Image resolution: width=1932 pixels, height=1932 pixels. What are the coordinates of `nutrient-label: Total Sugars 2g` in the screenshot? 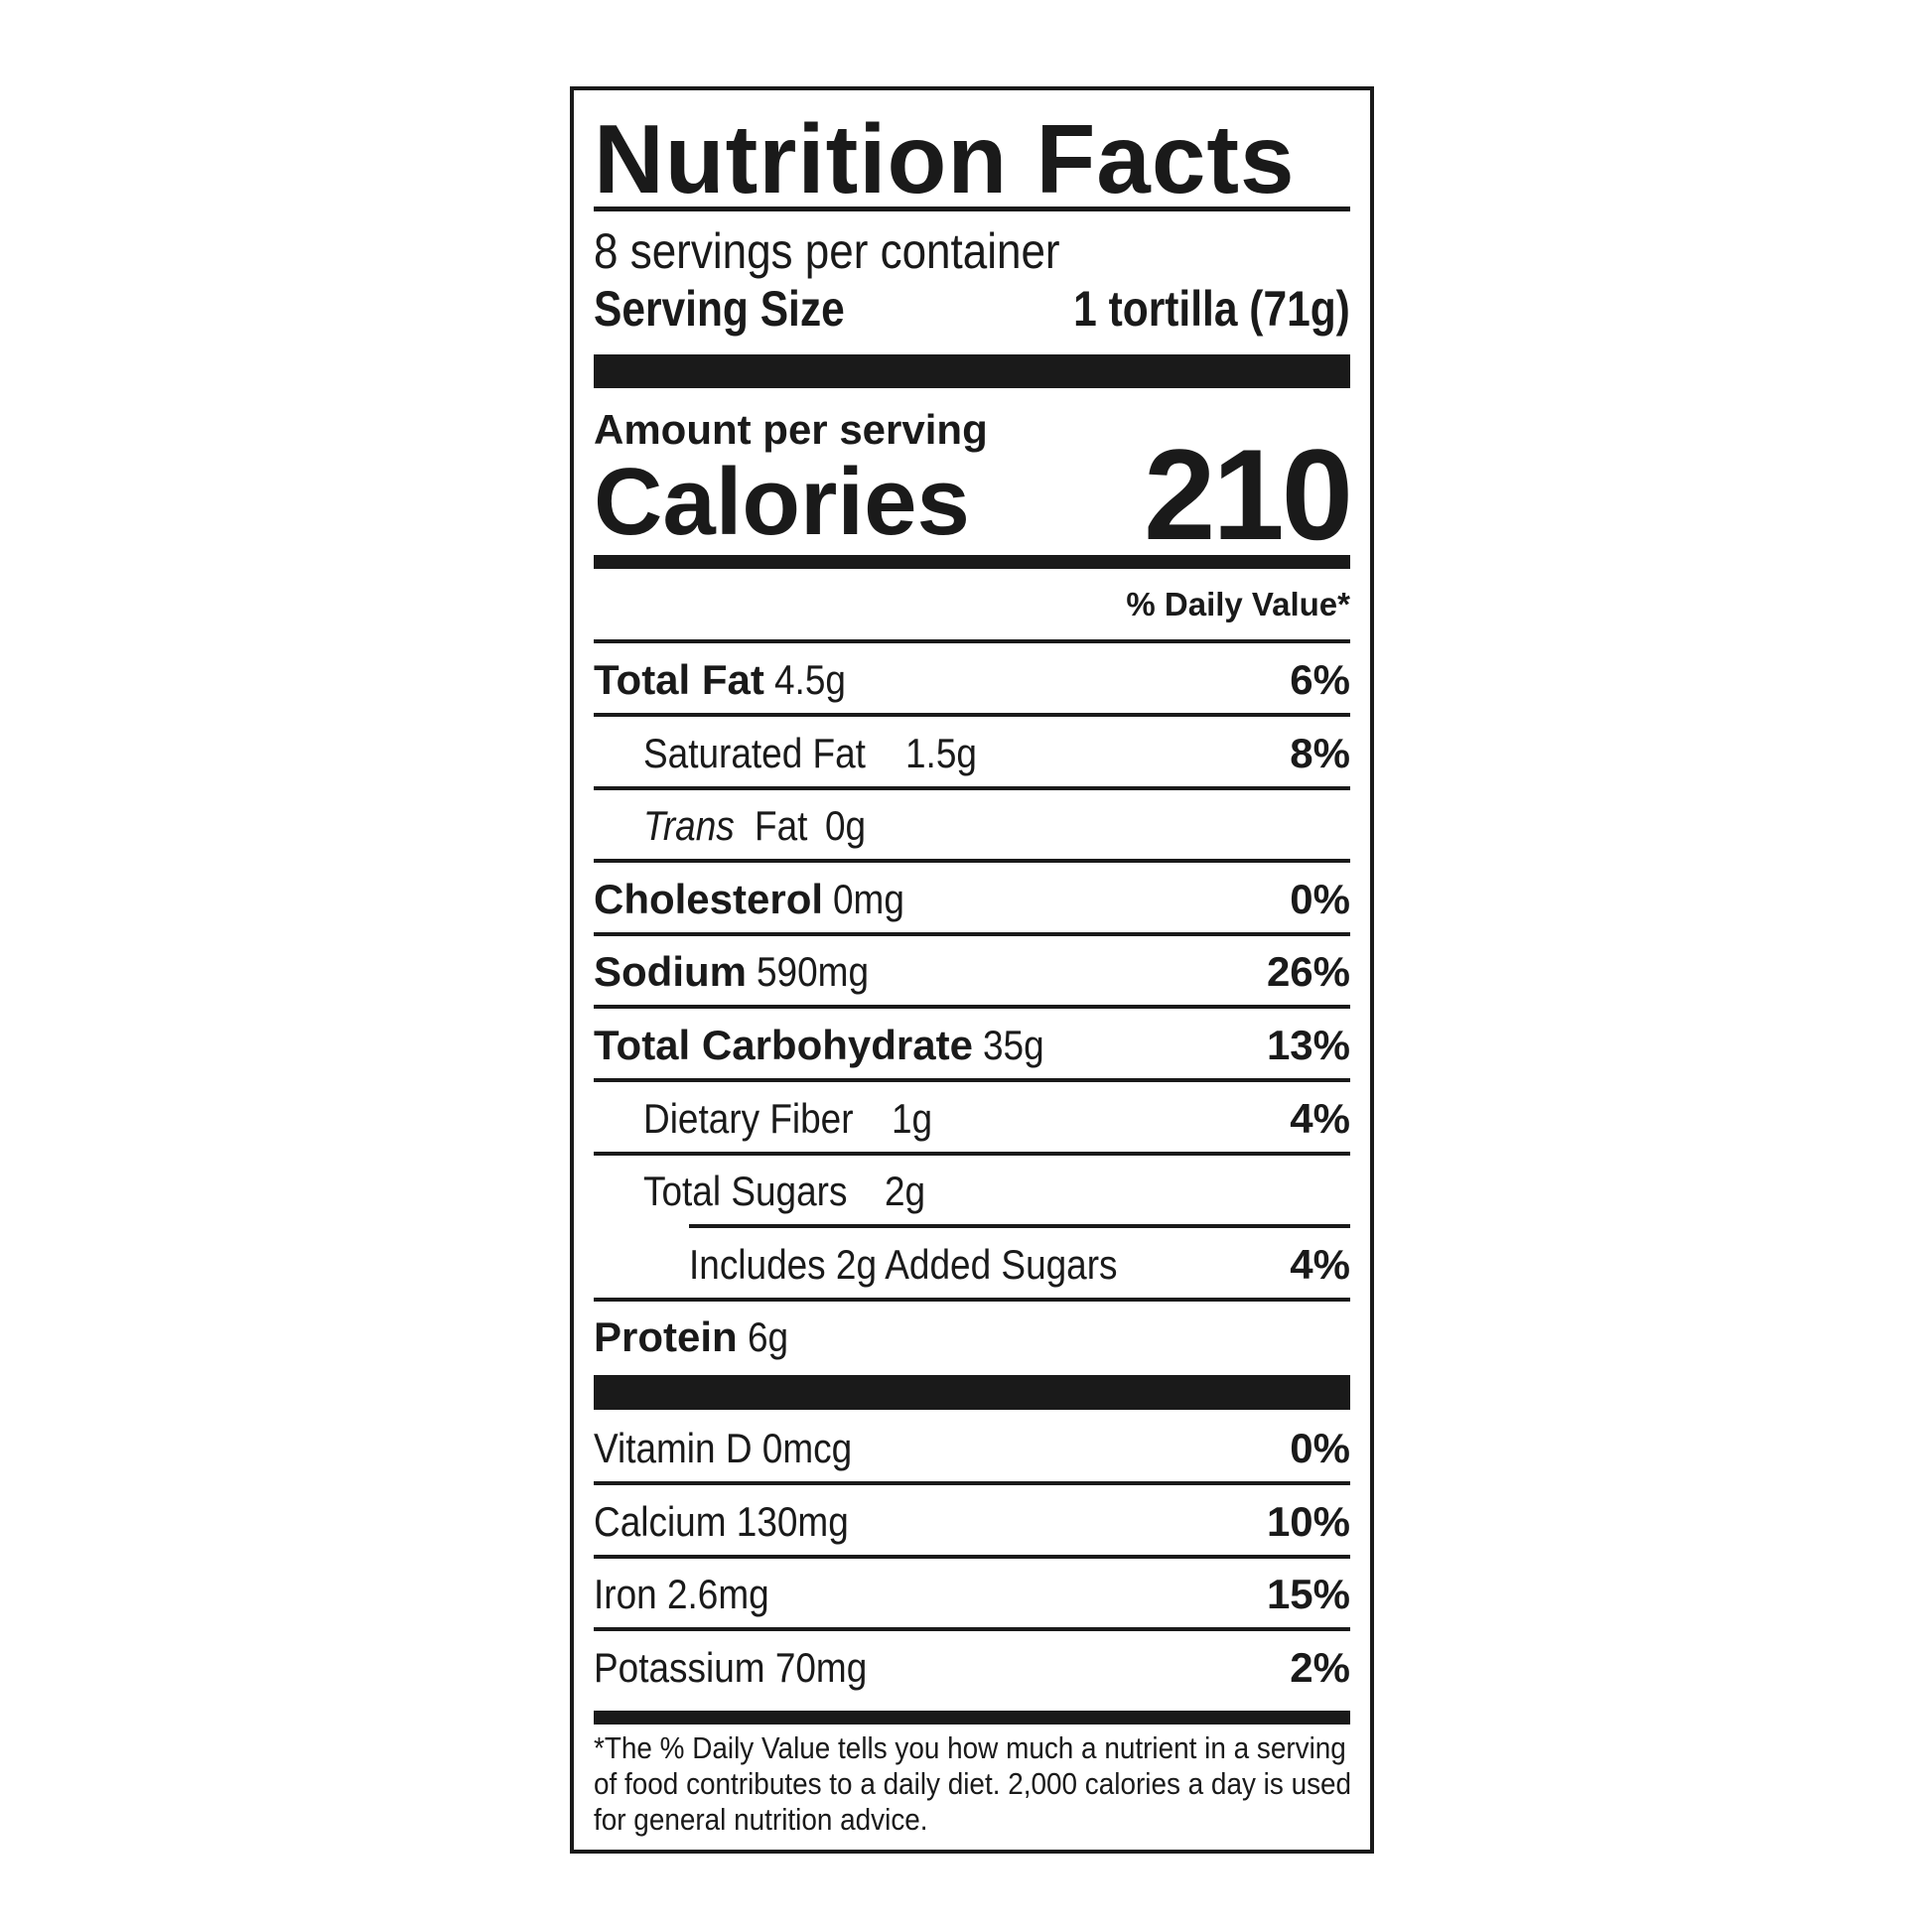 It's located at (787, 1191).